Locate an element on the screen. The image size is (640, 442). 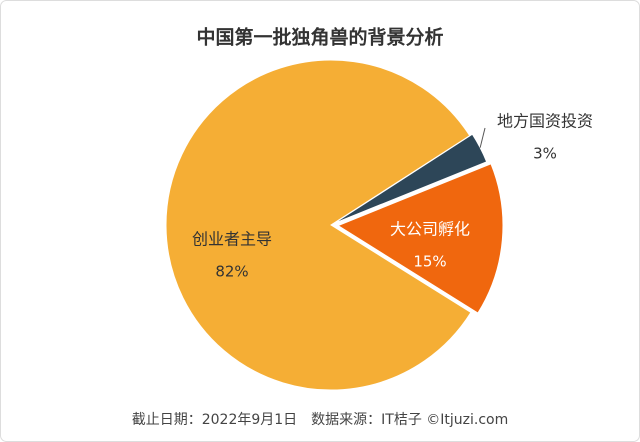
value-label: 15% is located at coordinates (429, 262).